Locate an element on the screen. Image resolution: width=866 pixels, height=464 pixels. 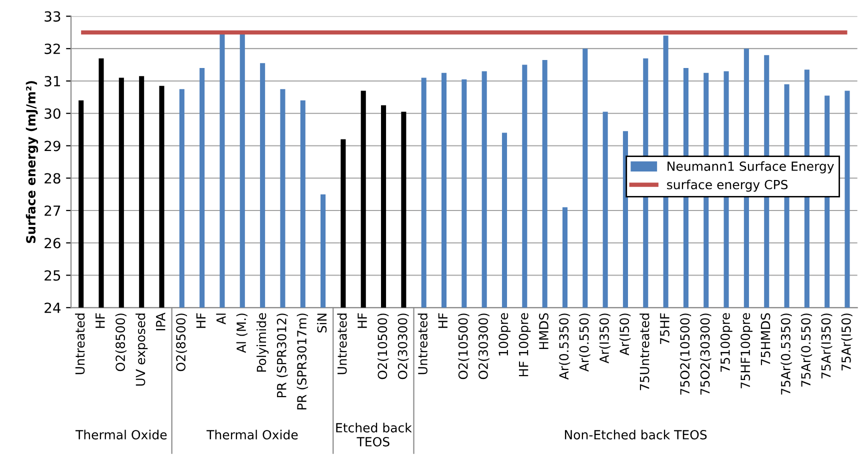
x-tick-label: PR (SPR3017m) is located at coordinates (302, 362).